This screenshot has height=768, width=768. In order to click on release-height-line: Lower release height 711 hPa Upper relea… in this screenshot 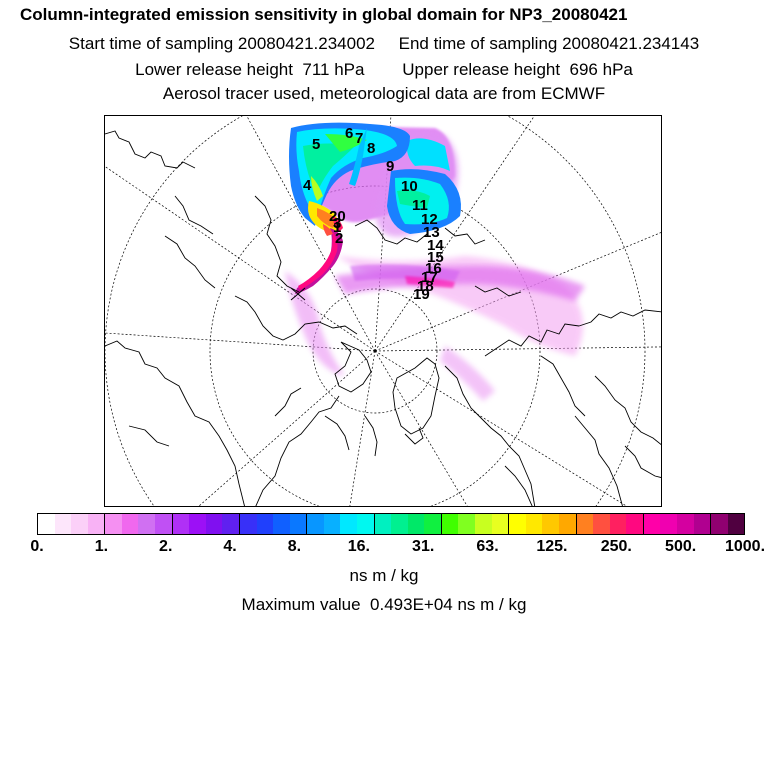, I will do `click(384, 69)`.